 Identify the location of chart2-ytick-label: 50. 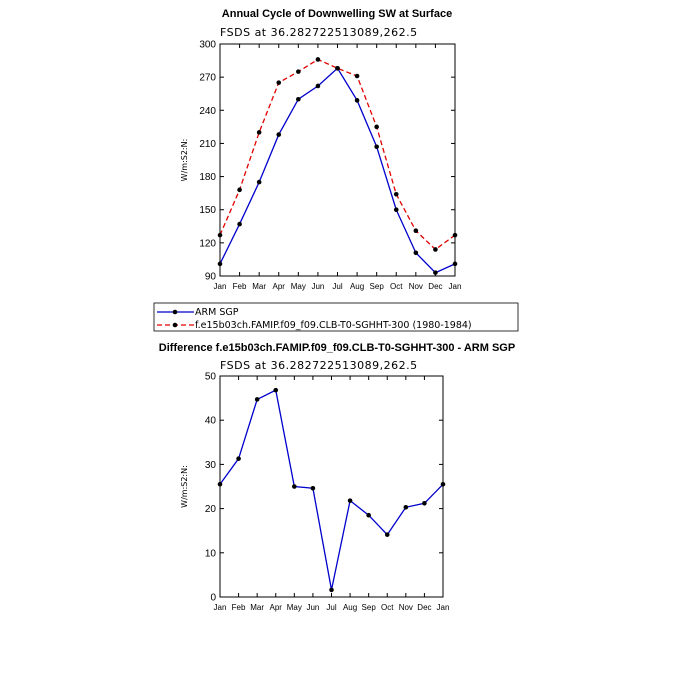
(211, 377).